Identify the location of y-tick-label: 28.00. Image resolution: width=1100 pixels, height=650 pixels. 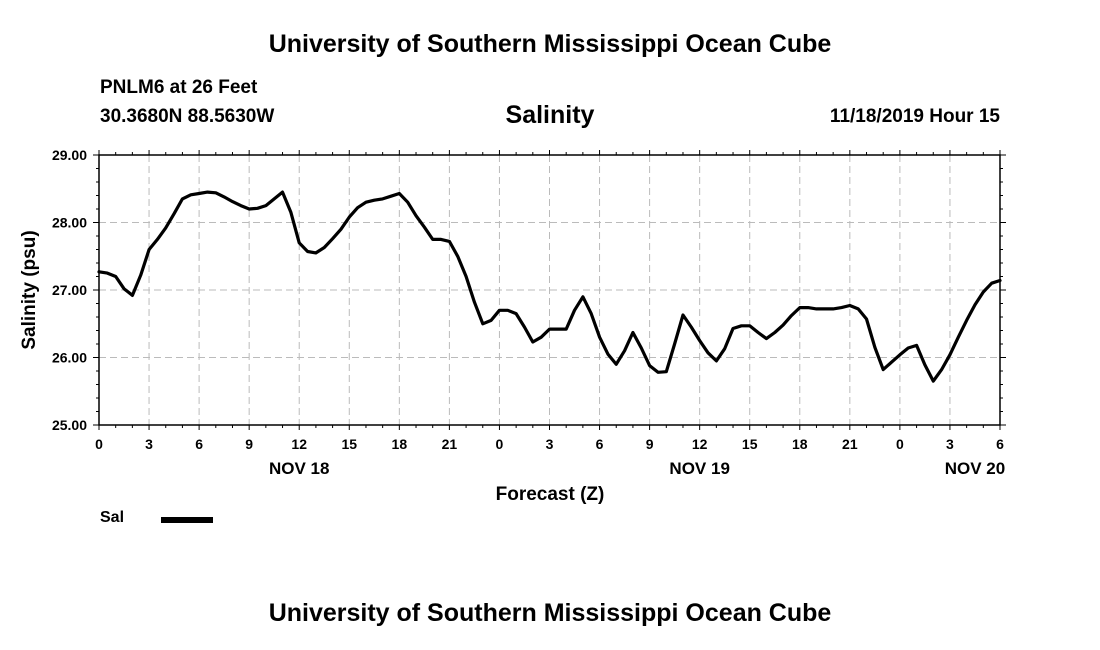
(69, 223).